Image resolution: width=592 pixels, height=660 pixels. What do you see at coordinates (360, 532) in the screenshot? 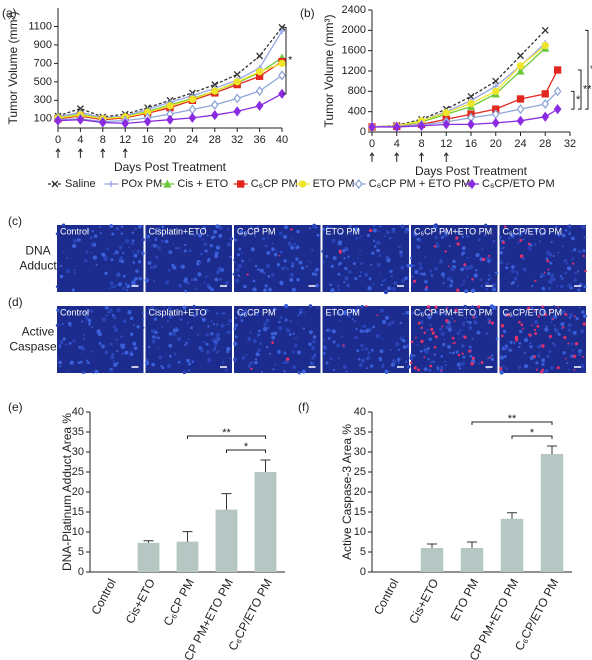
I see `y-tick-label: 10` at bounding box center [360, 532].